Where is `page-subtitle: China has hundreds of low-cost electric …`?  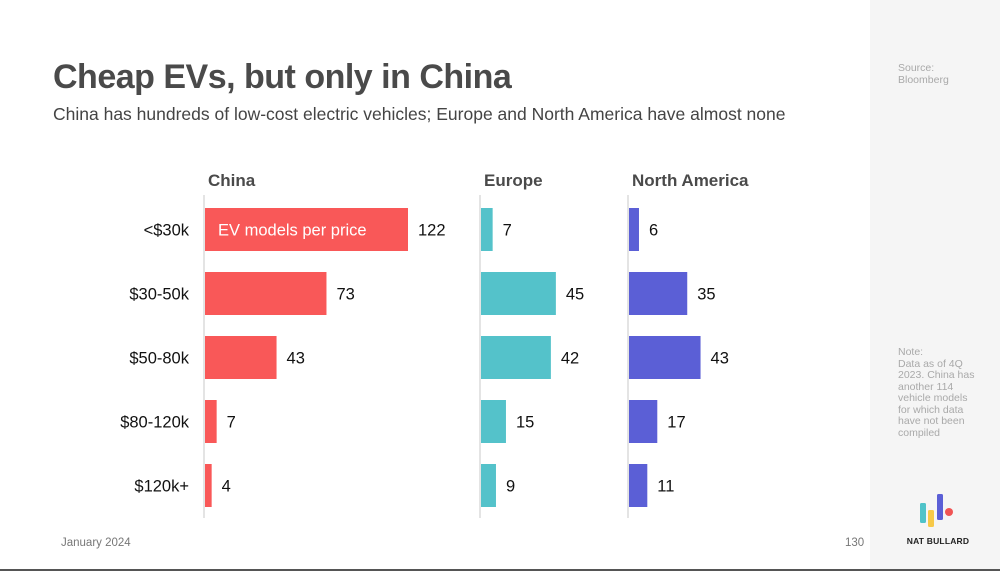 page-subtitle: China has hundreds of low-cost electric … is located at coordinates (419, 114).